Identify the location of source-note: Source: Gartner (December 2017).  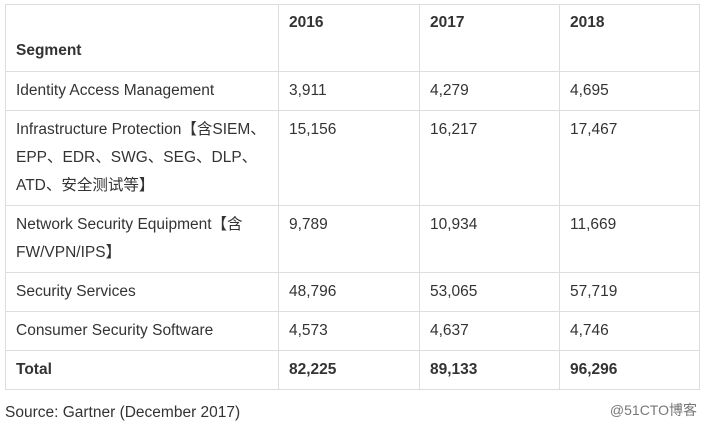
(123, 412).